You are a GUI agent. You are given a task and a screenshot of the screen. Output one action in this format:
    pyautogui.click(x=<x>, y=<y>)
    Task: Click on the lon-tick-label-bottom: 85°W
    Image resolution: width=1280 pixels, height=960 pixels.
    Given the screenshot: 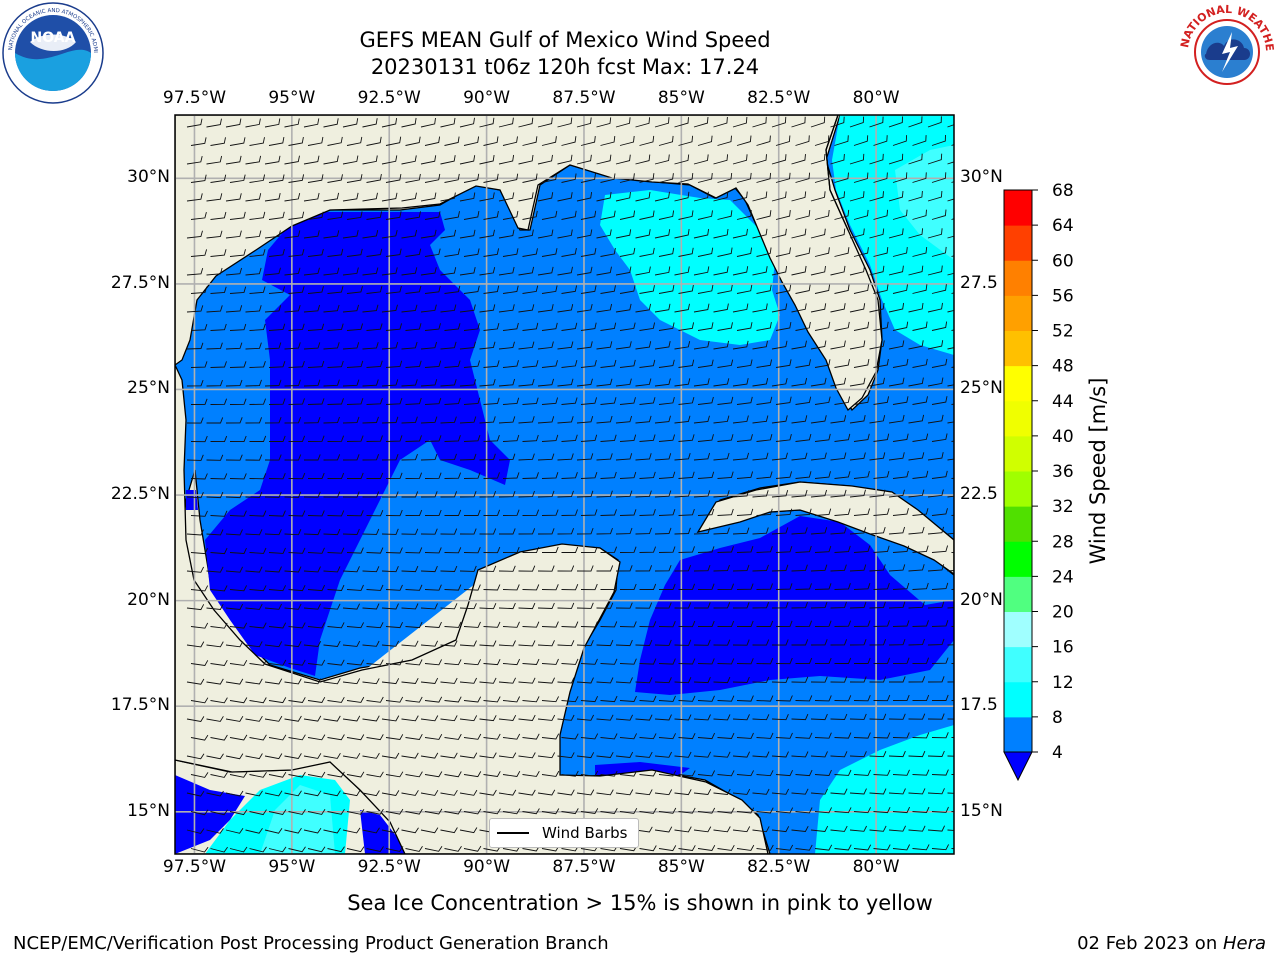 What is the action you would take?
    pyautogui.click(x=681, y=867)
    